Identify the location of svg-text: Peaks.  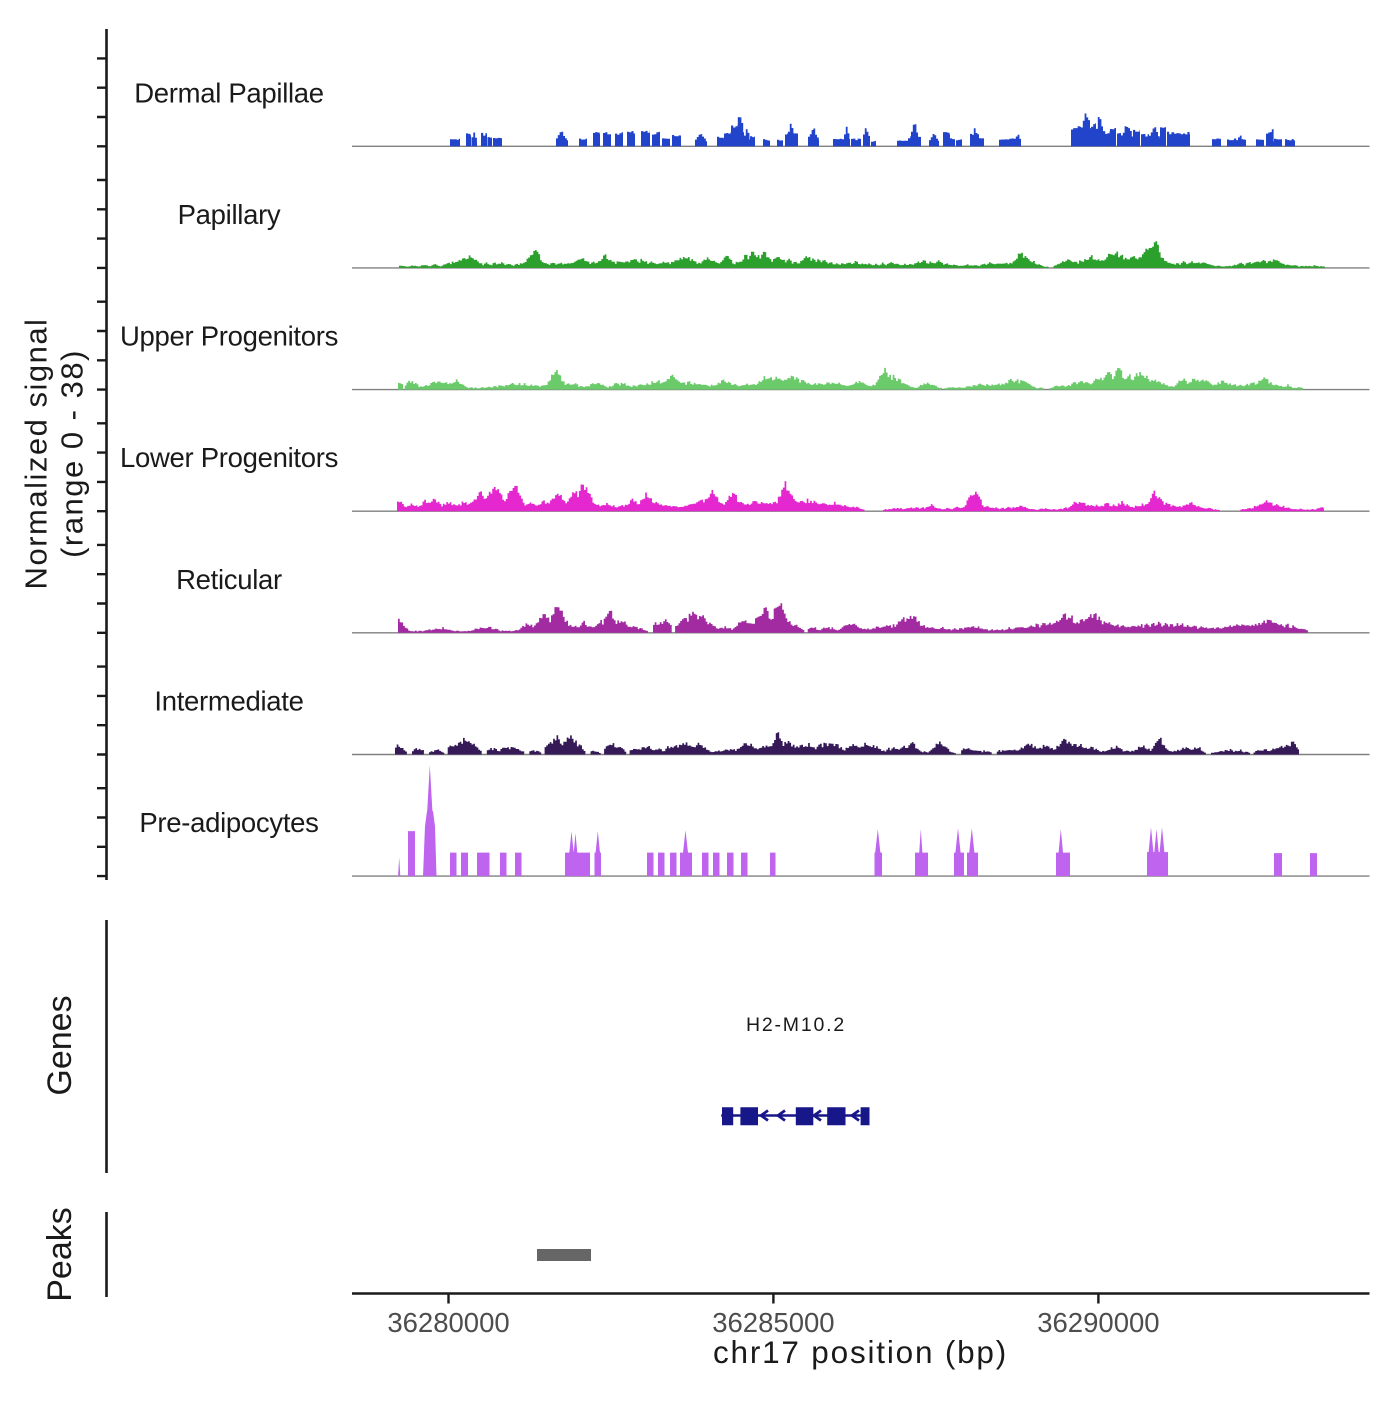
(60, 1254).